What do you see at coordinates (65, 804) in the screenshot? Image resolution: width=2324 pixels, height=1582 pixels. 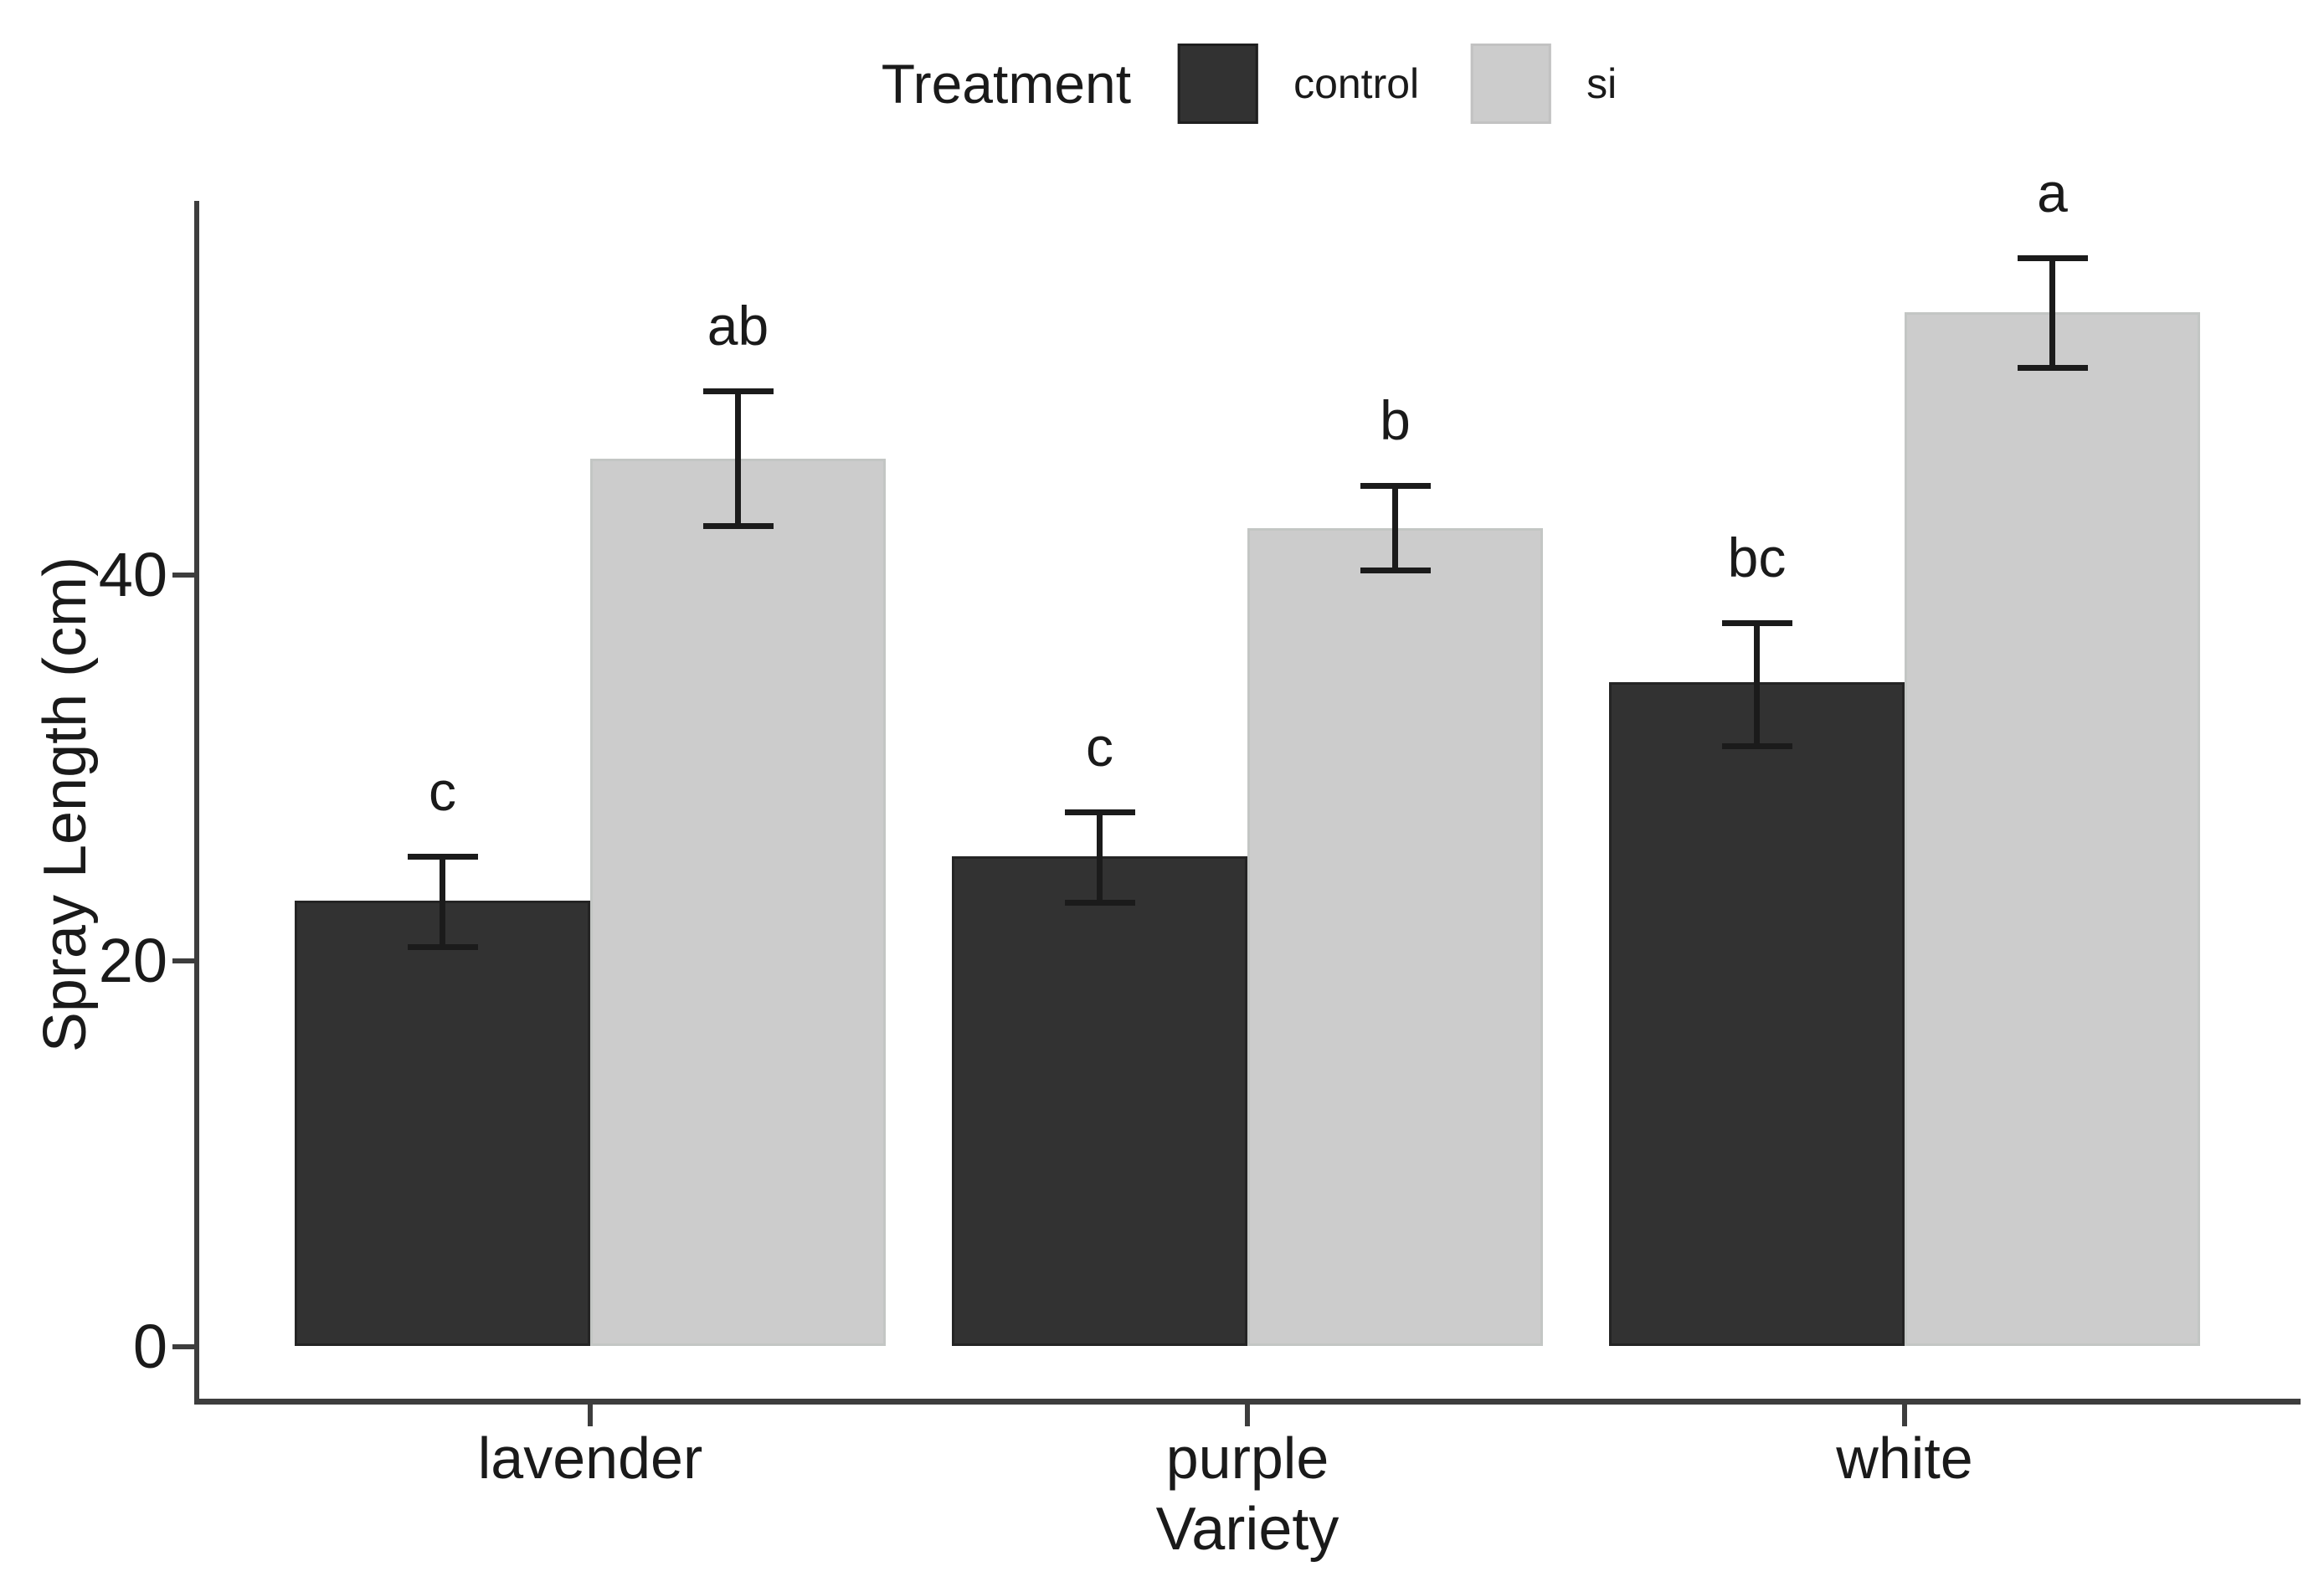 I see `y-axis-title: Spray Length (cm)` at bounding box center [65, 804].